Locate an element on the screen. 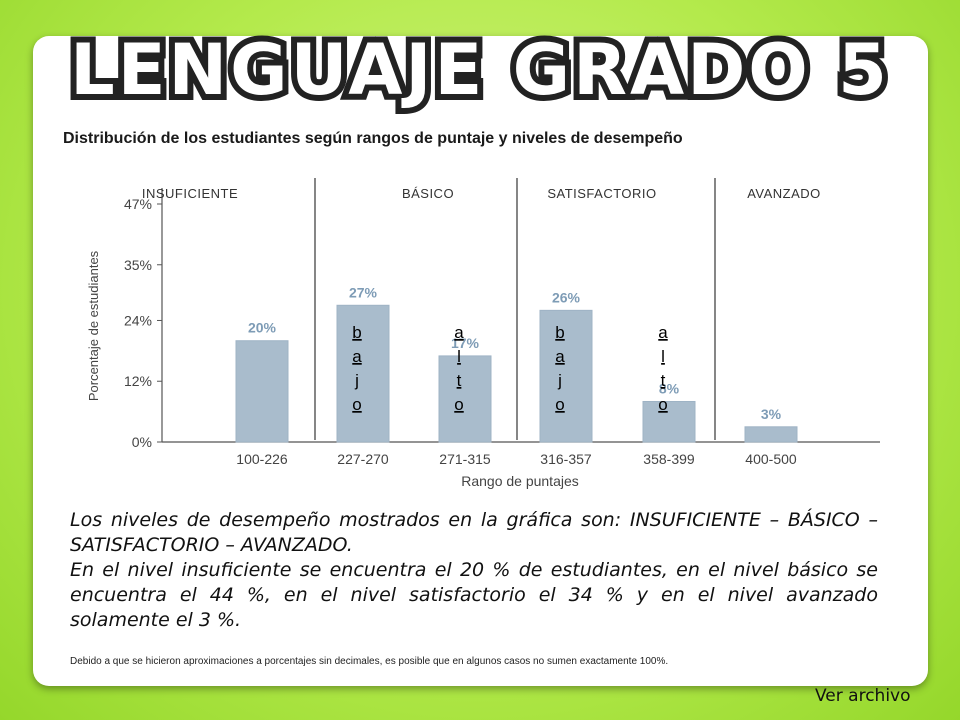 The image size is (960, 720). level-header: SATISFACTORIO is located at coordinates (601, 193).